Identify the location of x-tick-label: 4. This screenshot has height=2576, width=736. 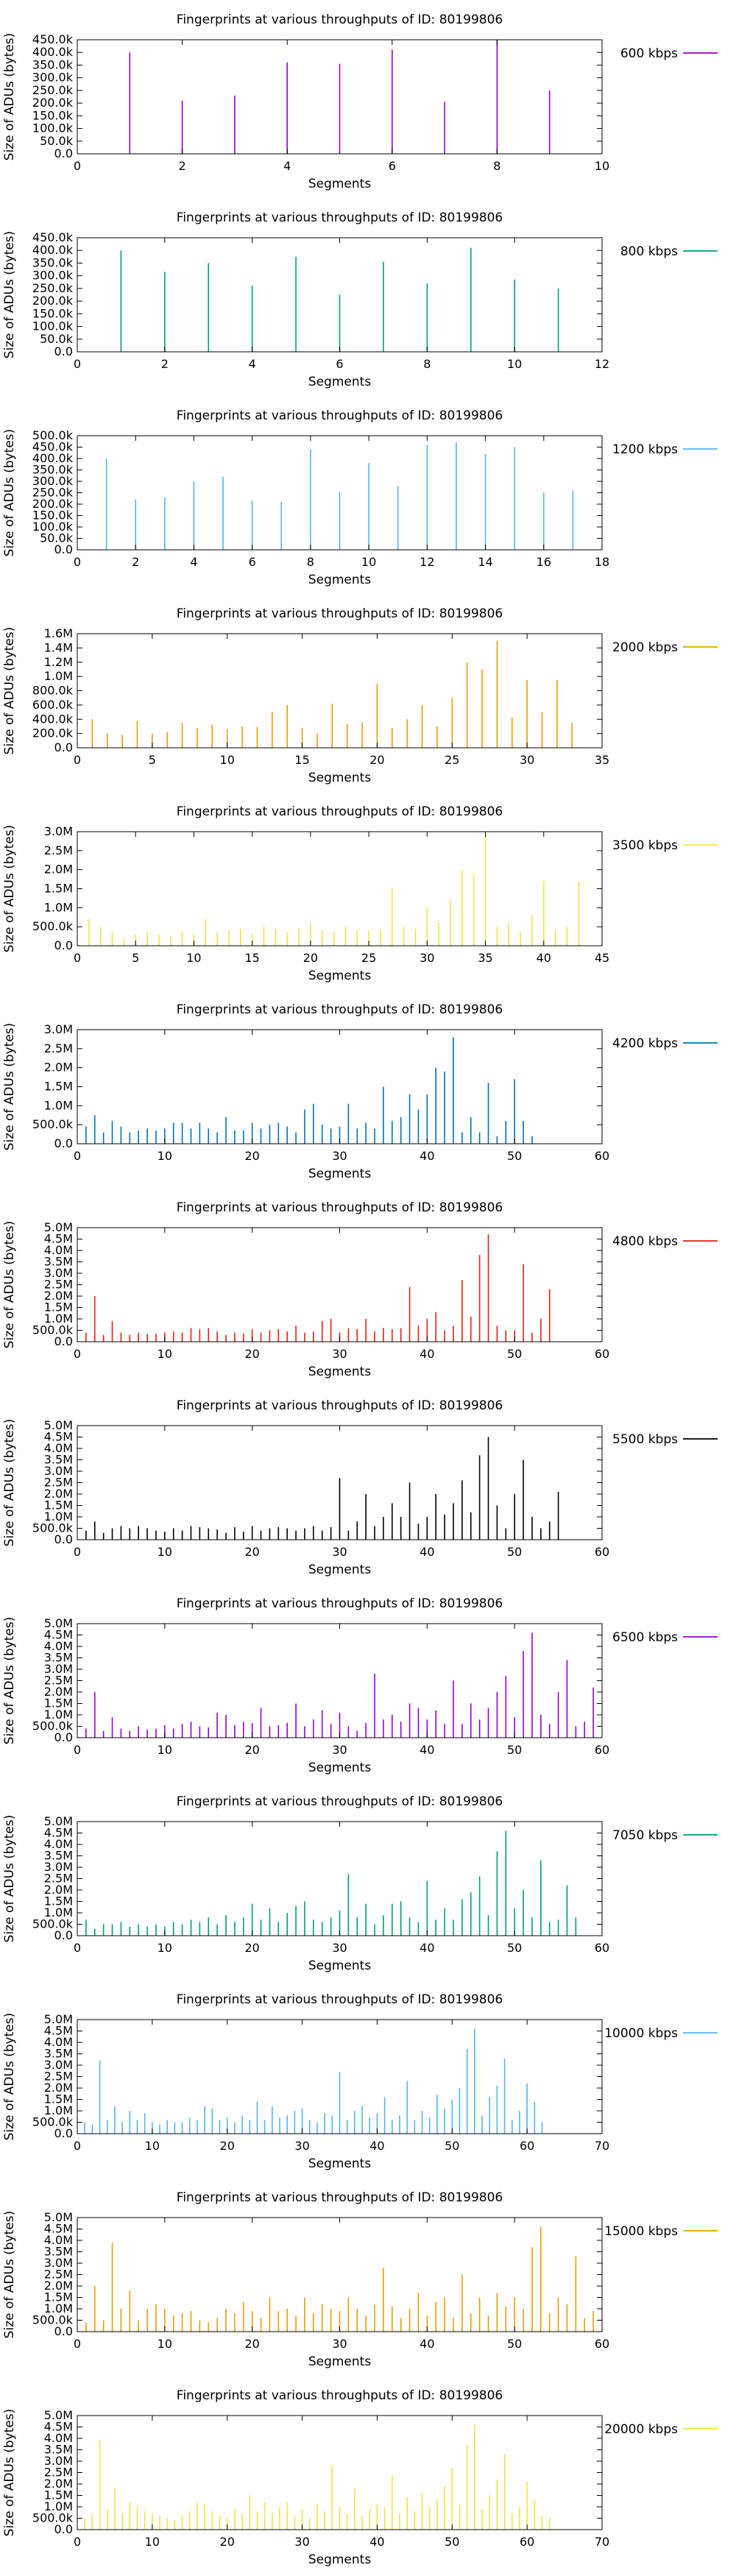
(193, 562).